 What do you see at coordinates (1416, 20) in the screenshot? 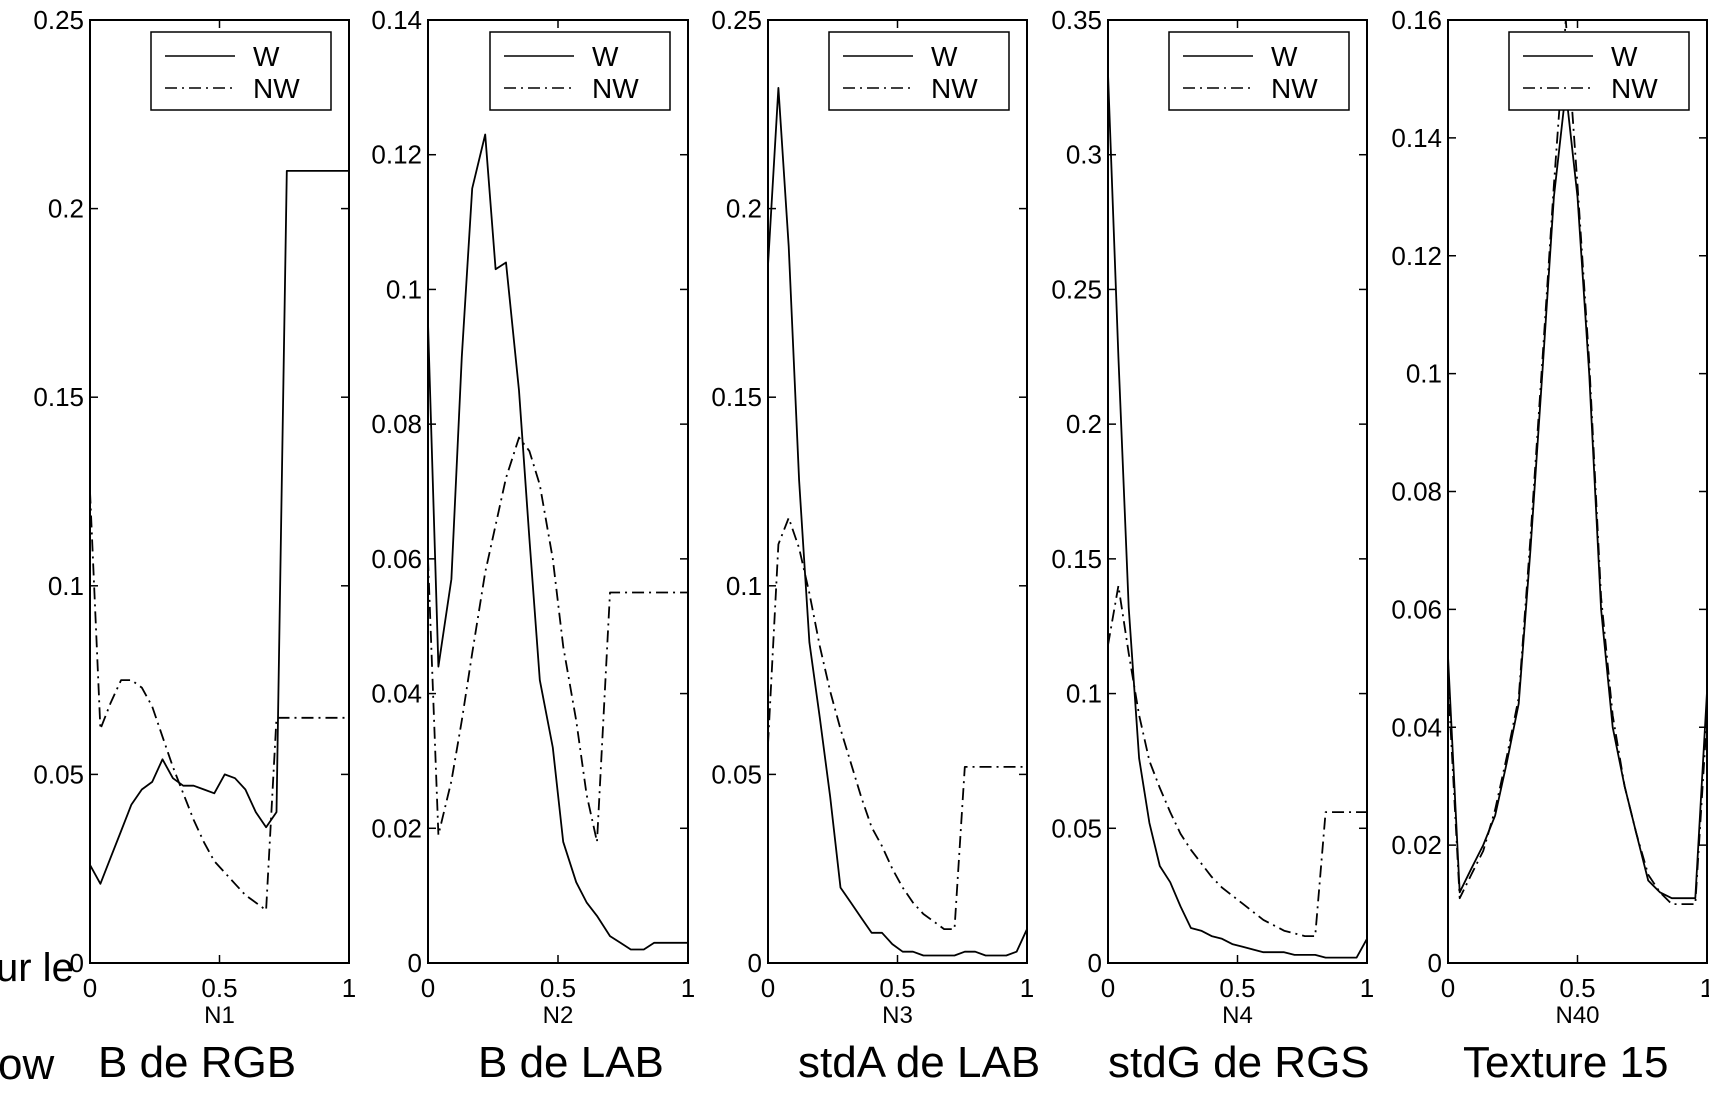
I see `y-tick-label: 0.16` at bounding box center [1416, 20].